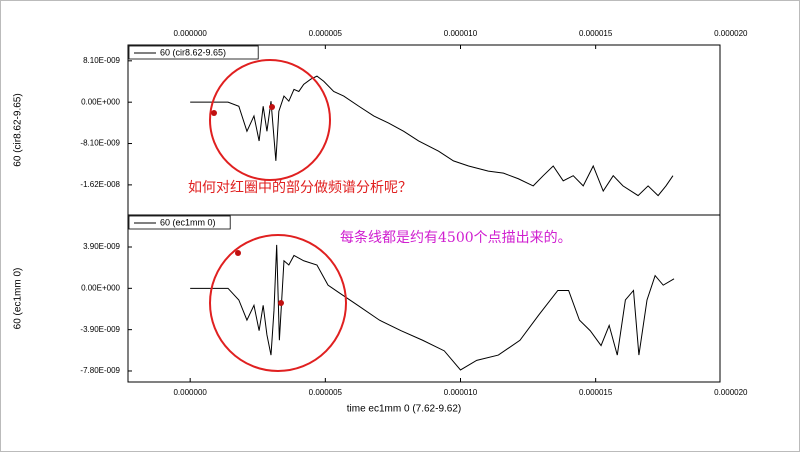 The width and height of the screenshot is (800, 452). What do you see at coordinates (300, 188) in the screenshot?
I see `annotation: 如何对红圈中的部分做频谱分析呢？` at bounding box center [300, 188].